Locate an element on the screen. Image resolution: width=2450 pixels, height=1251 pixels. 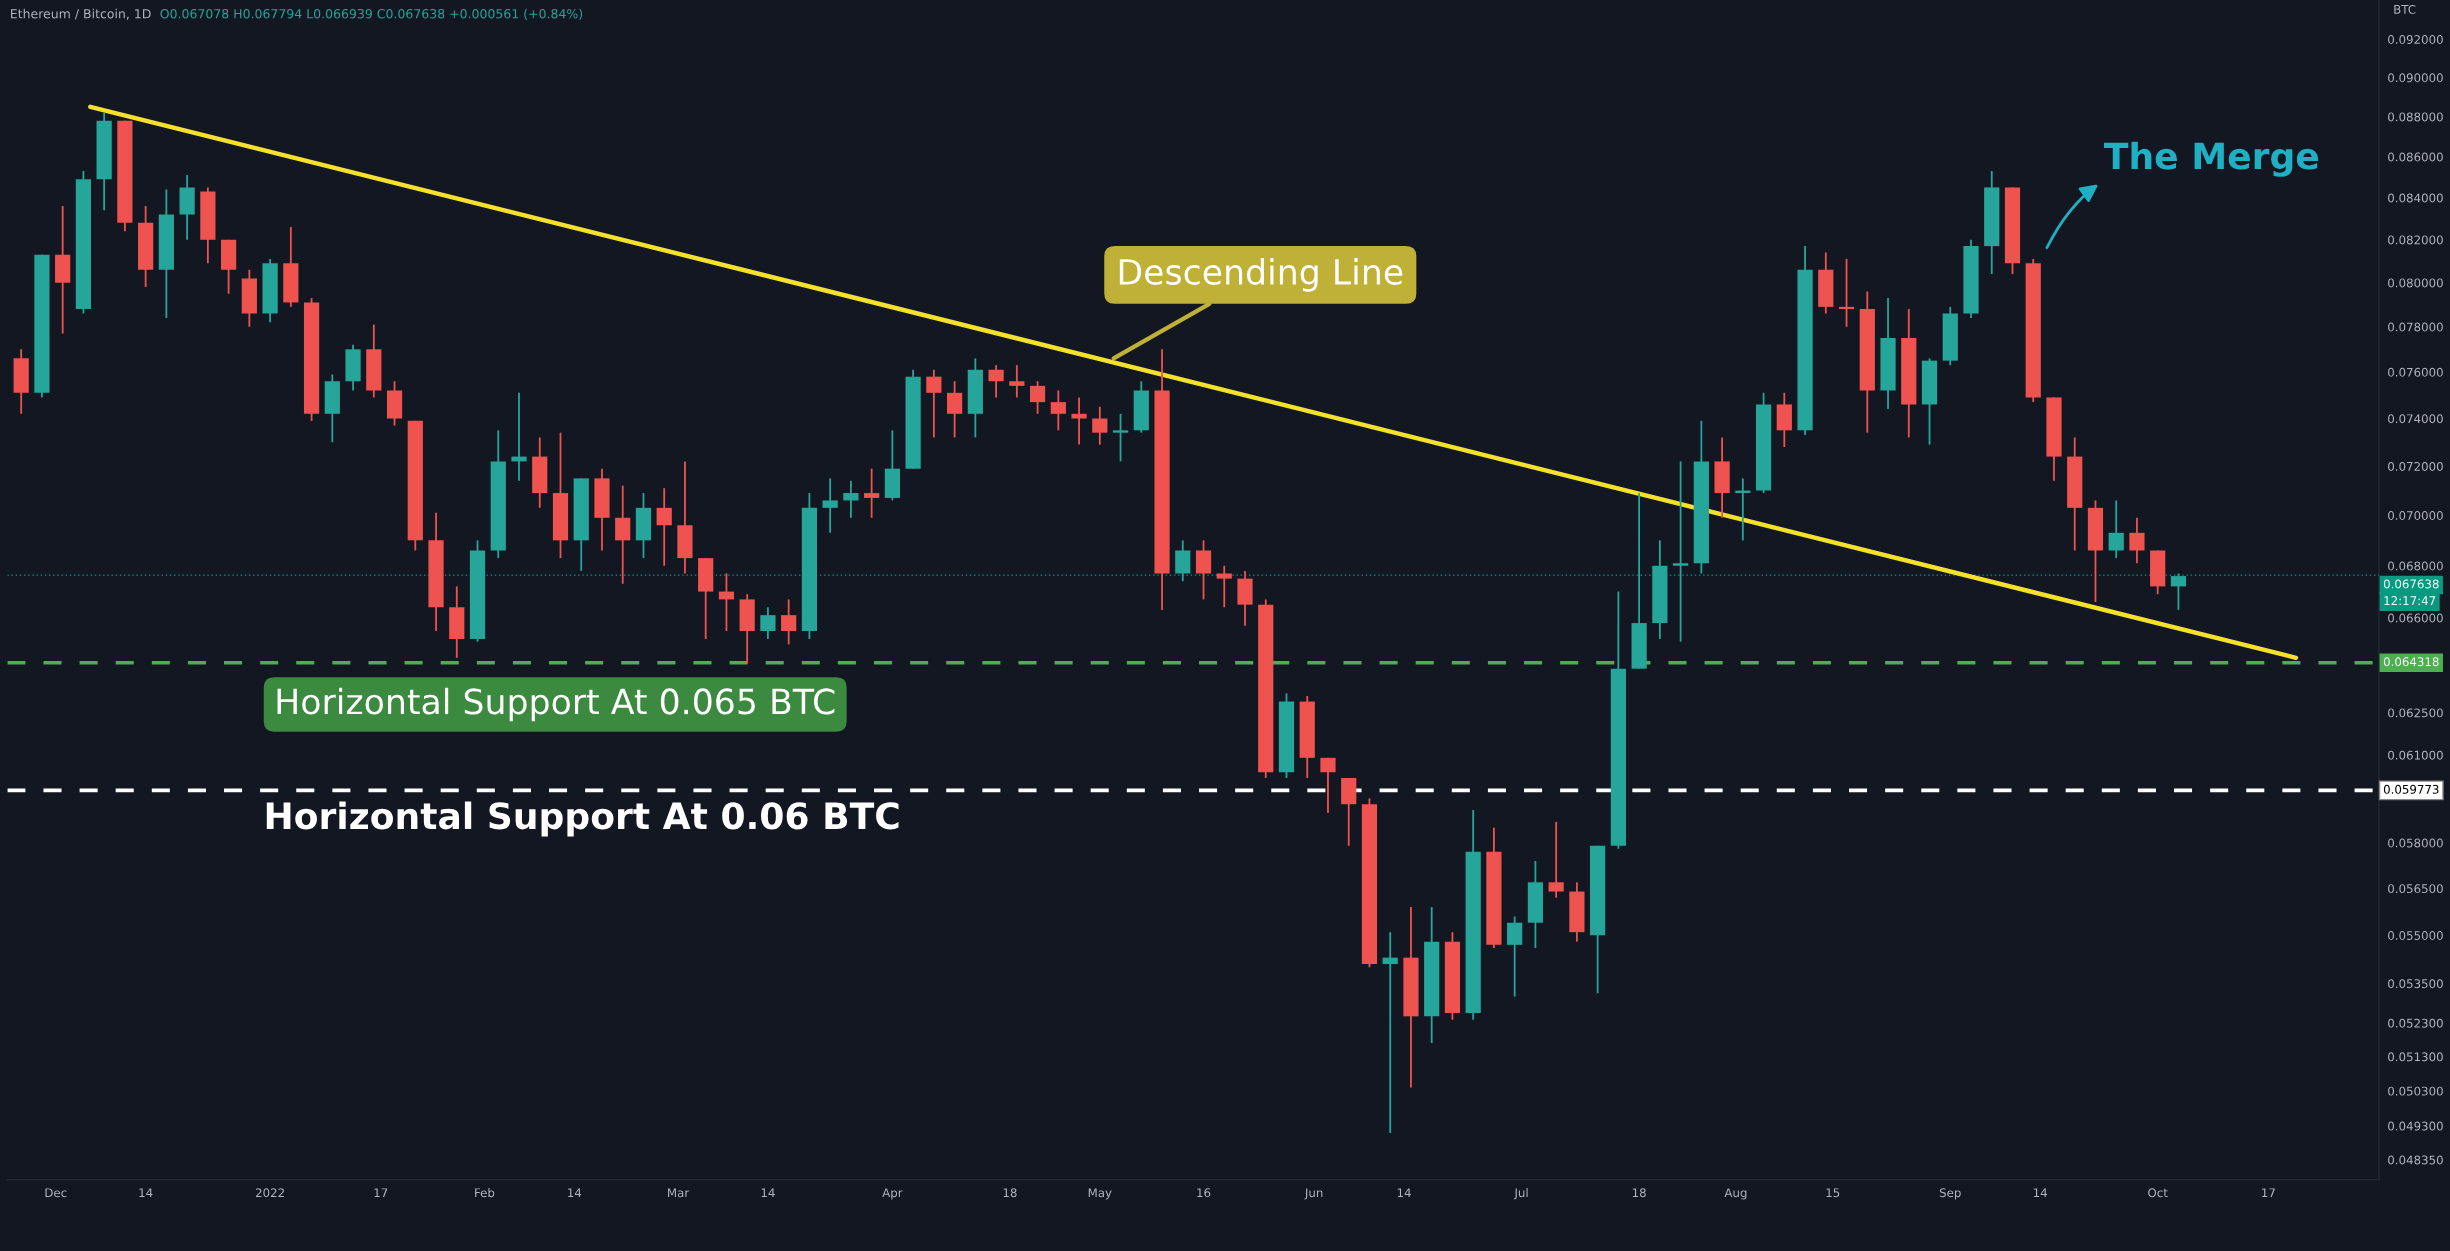
y-tick-label: 0.084000 is located at coordinates (2415, 198).